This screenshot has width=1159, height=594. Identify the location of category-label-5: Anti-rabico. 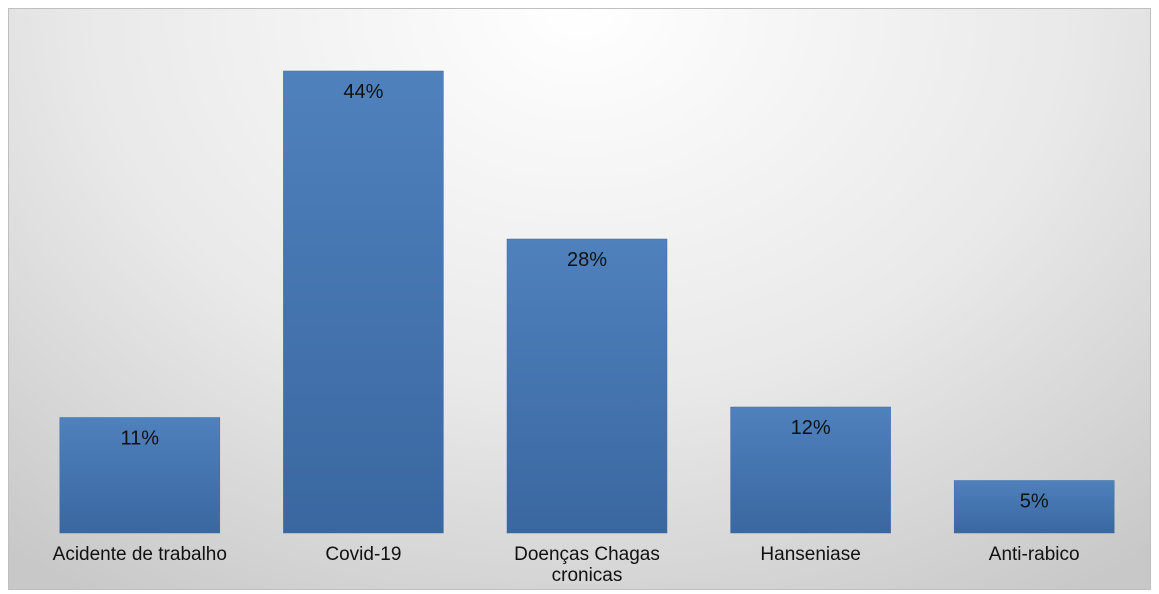
(1034, 554).